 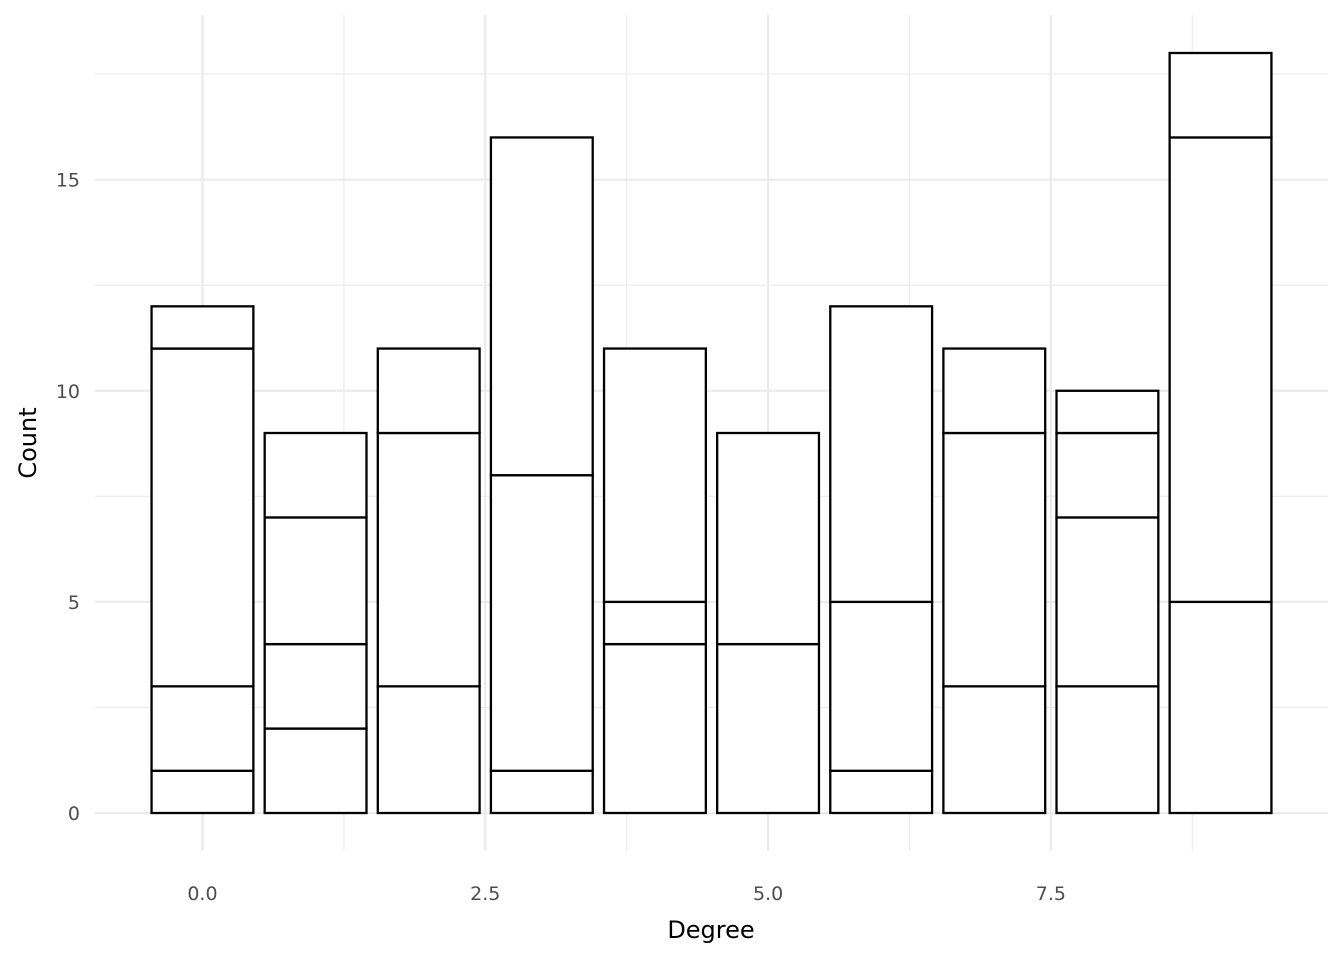 What do you see at coordinates (202, 894) in the screenshot?
I see `x-tick-label: 0.0` at bounding box center [202, 894].